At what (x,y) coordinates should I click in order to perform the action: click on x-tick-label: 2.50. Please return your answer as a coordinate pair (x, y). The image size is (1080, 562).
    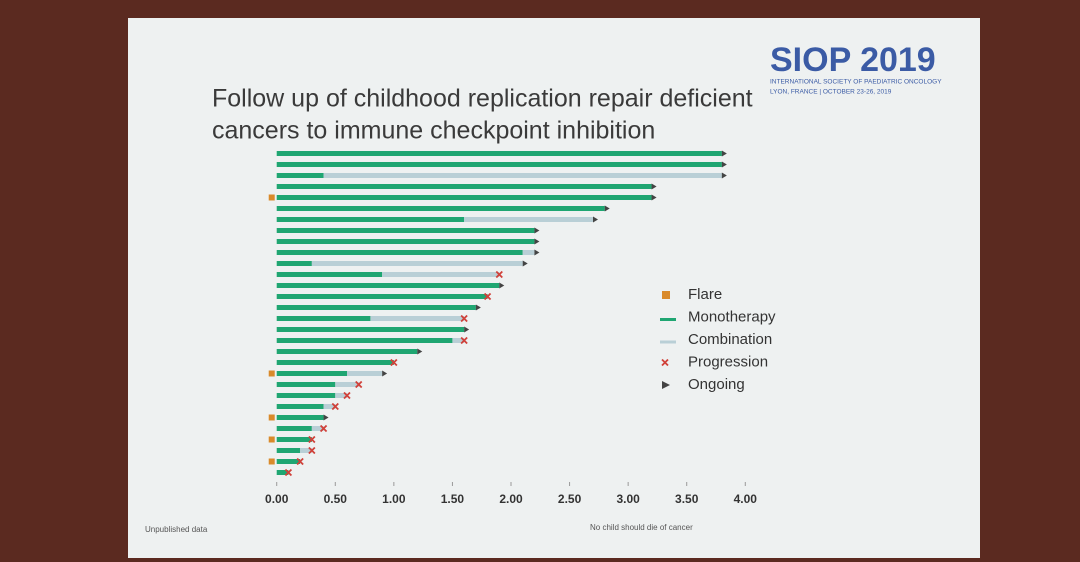
    Looking at the image, I should click on (570, 499).